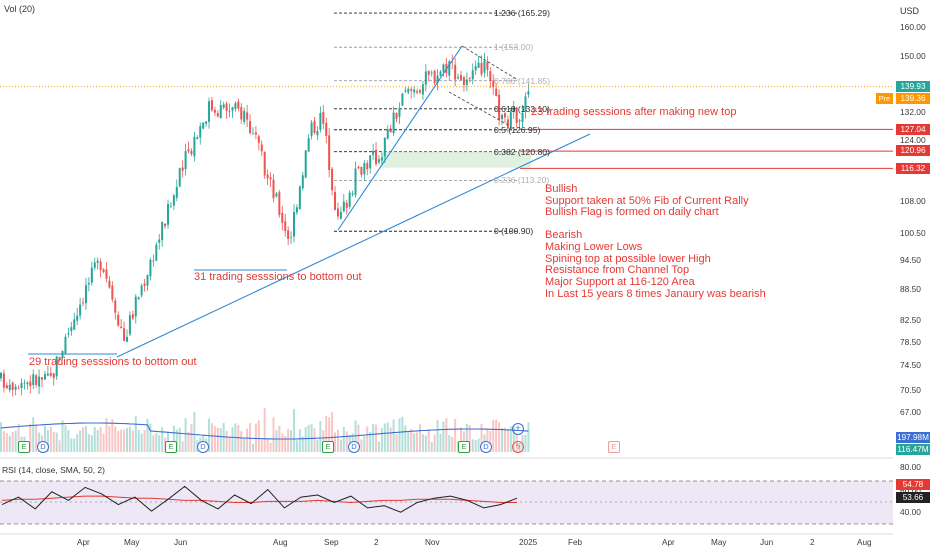 Image resolution: width=932 pixels, height=550 pixels. I want to click on fib-ratio: 0.786, so click(505, 80).